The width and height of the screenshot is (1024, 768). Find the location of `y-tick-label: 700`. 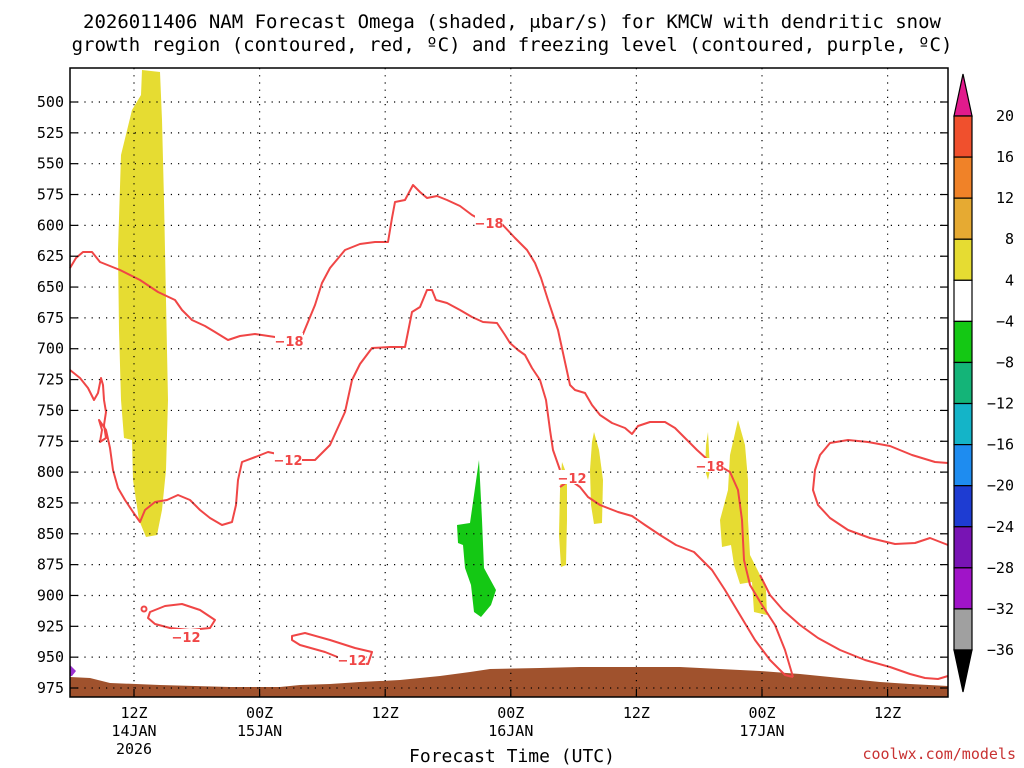

y-tick-label: 700 is located at coordinates (50, 349).